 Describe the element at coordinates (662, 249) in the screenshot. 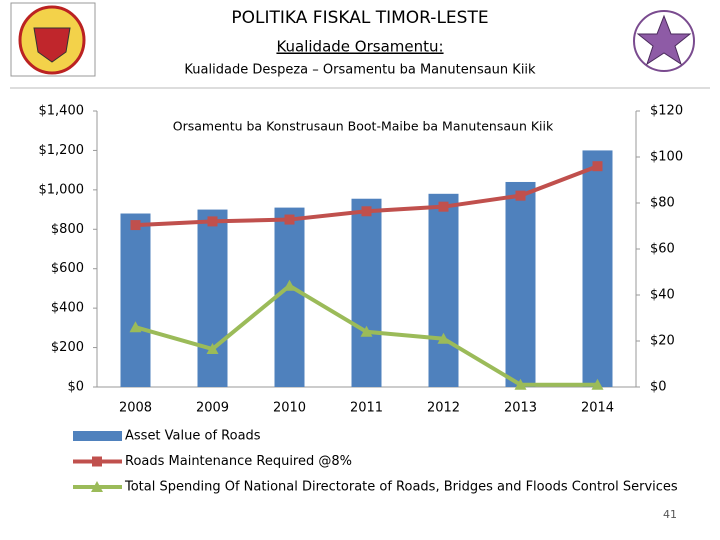

I see `y2-tick-label: $60` at that location.